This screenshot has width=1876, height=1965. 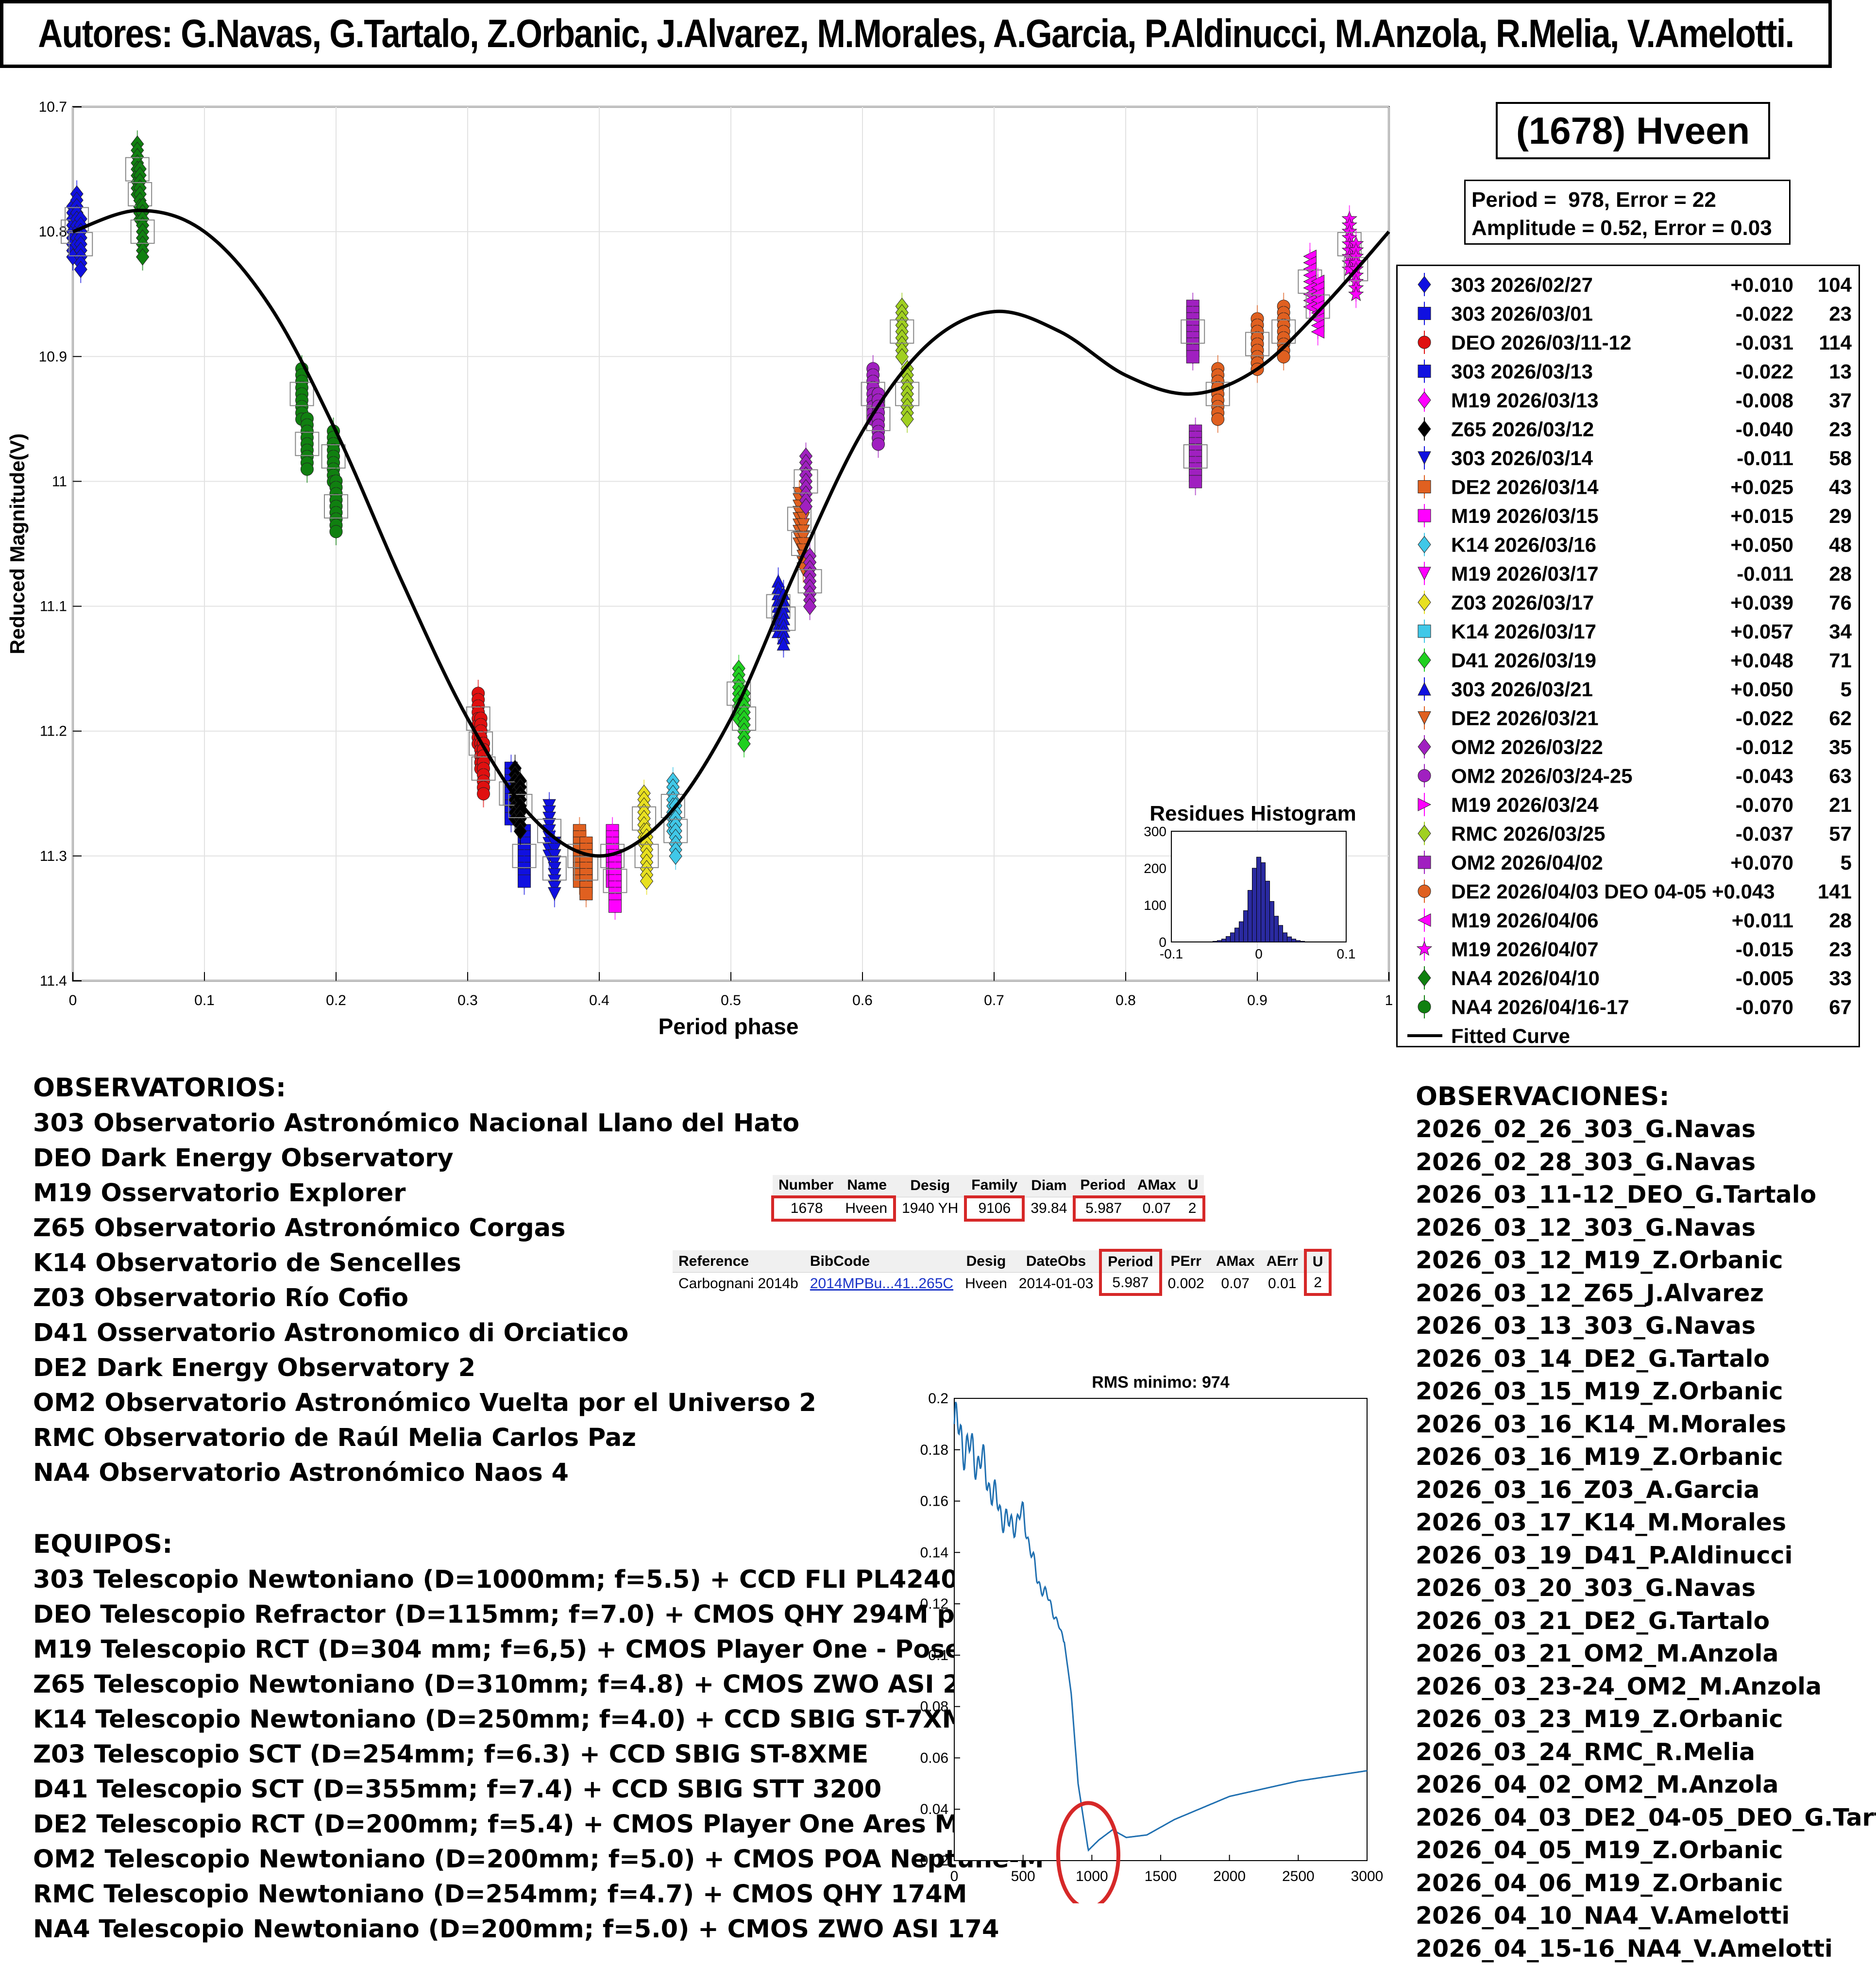 What do you see at coordinates (1160, 1382) in the screenshot?
I see `rms-title: RMS minimo: 974` at bounding box center [1160, 1382].